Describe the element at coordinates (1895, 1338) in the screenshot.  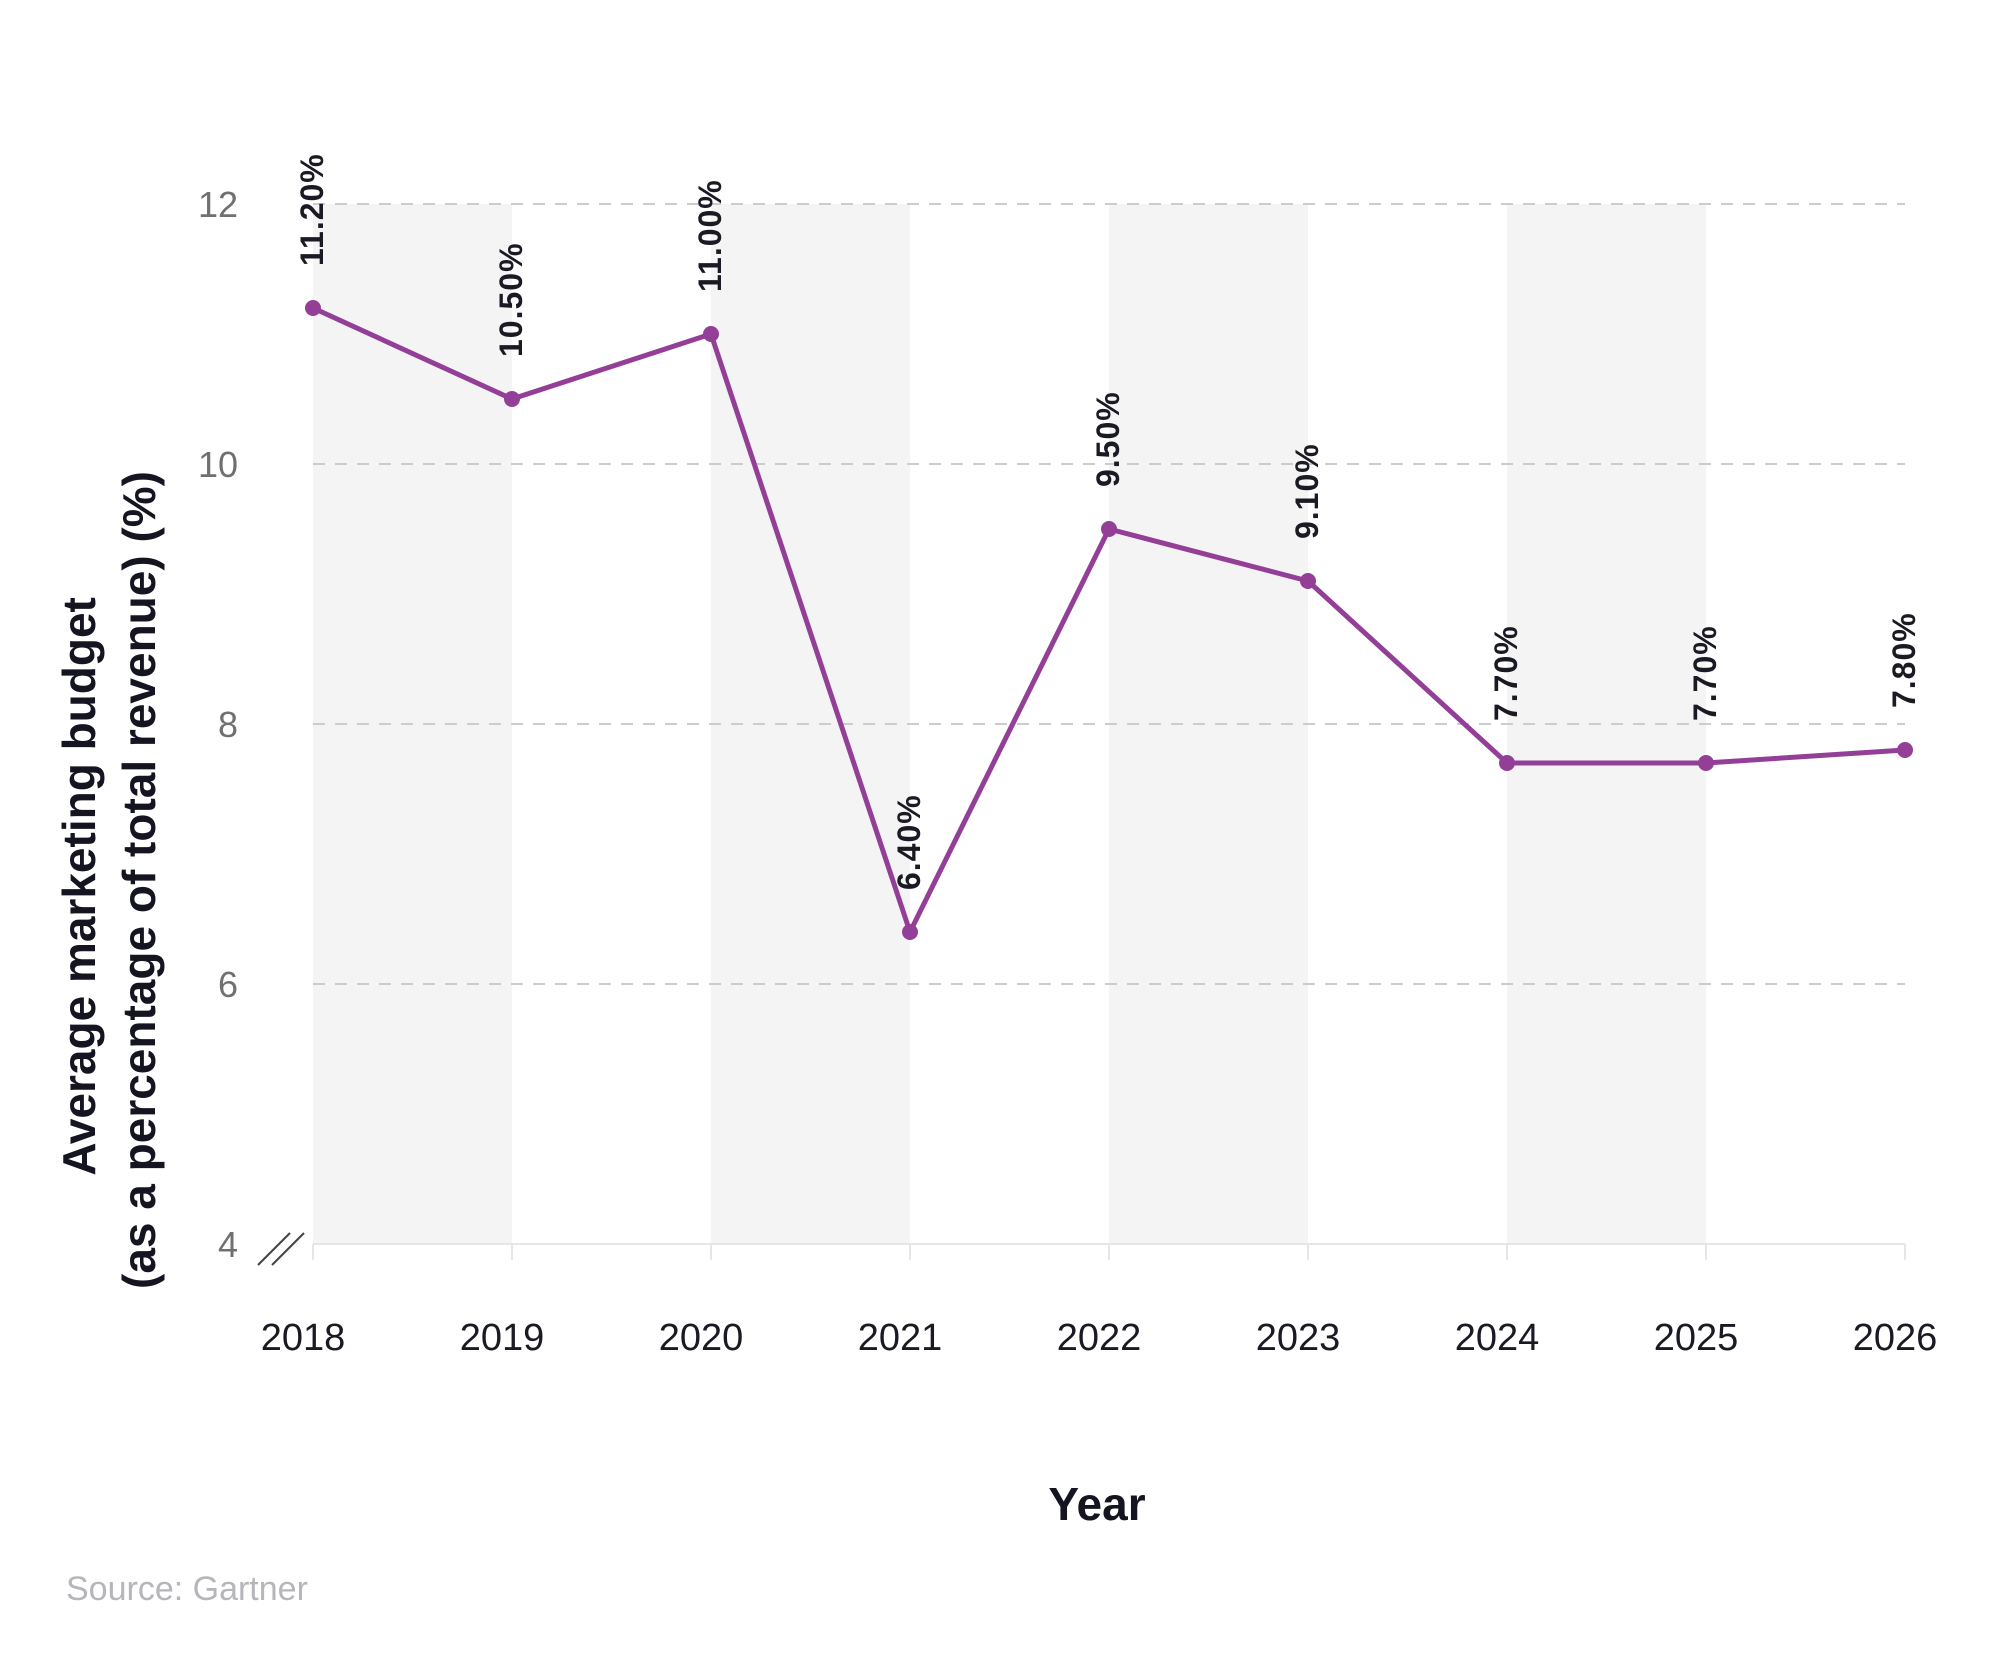
I see `x-tick-label: 2026` at that location.